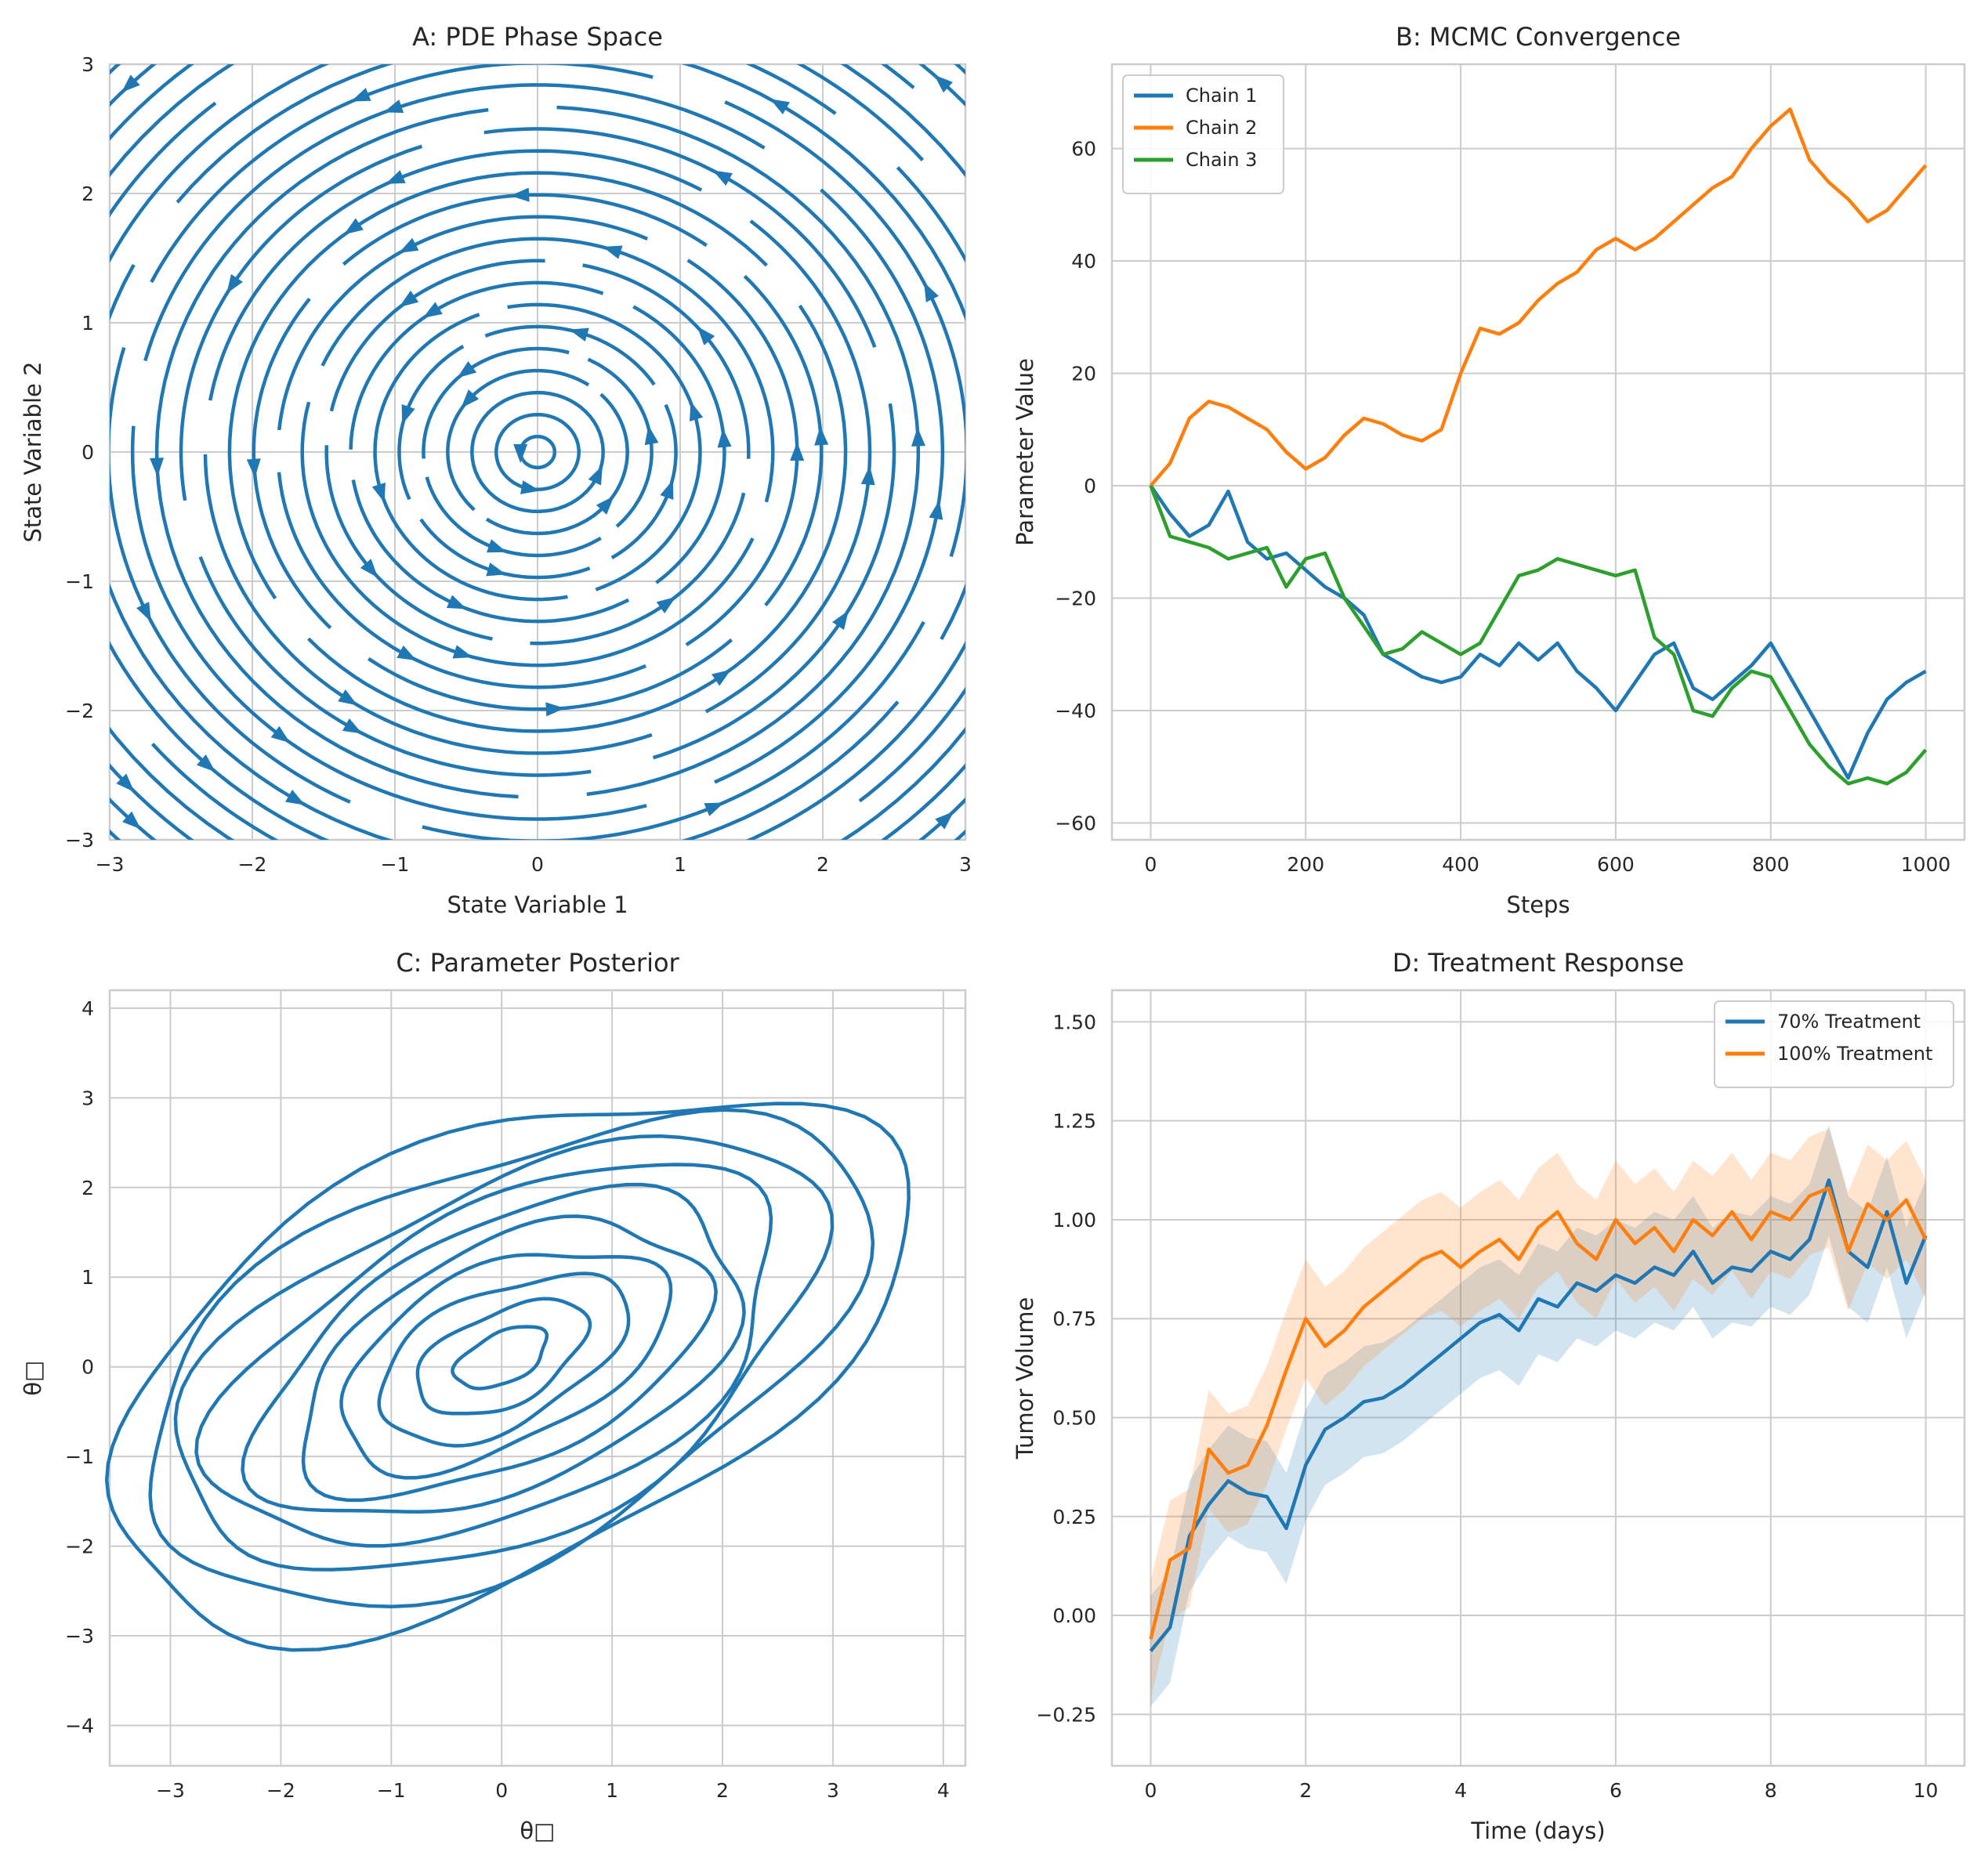 This screenshot has width=1988, height=1870. Describe the element at coordinates (1849, 1022) in the screenshot. I see `legend-entry: 70% Treatment` at that location.